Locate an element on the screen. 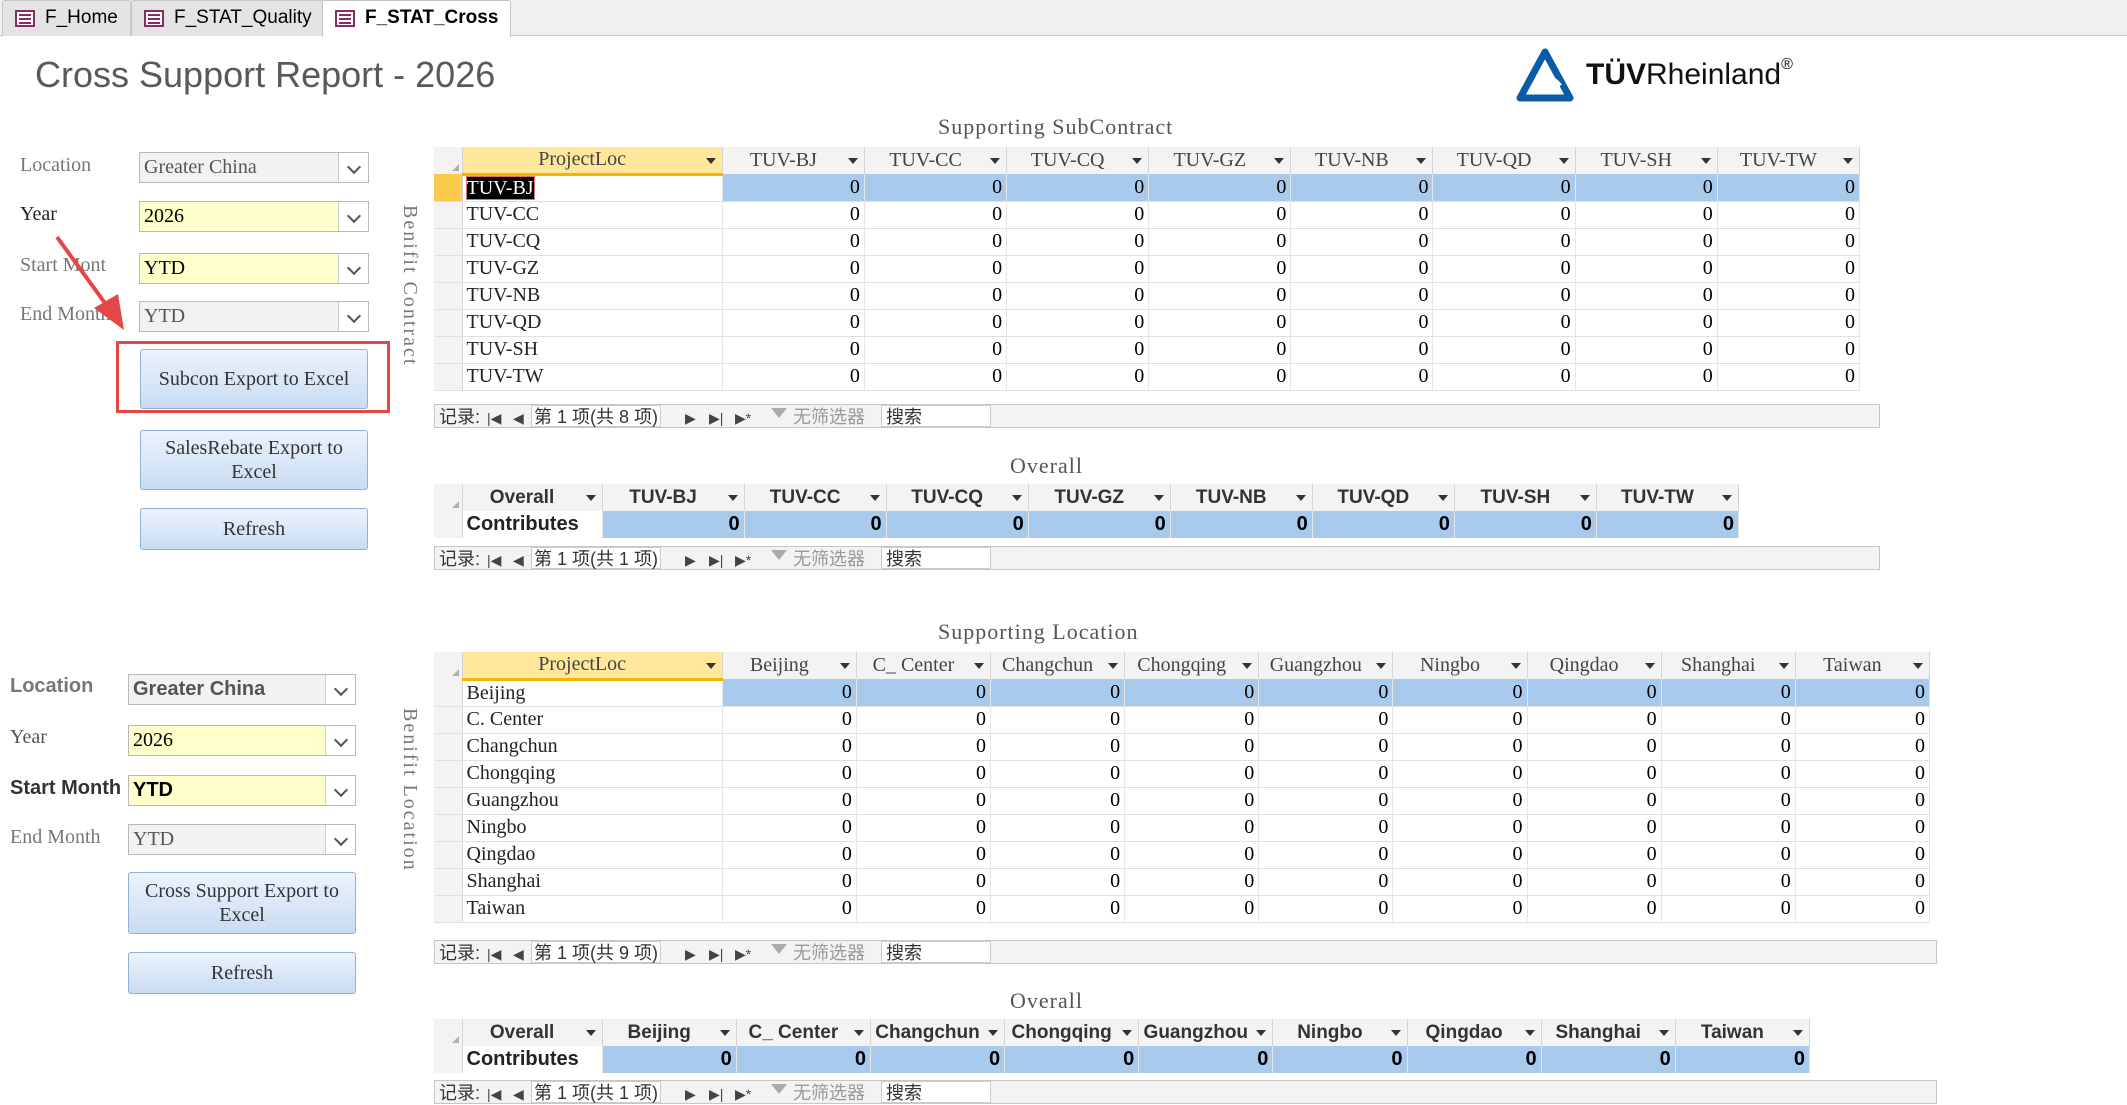 The width and height of the screenshot is (2127, 1105). year-combo: 2026 is located at coordinates (254, 216).